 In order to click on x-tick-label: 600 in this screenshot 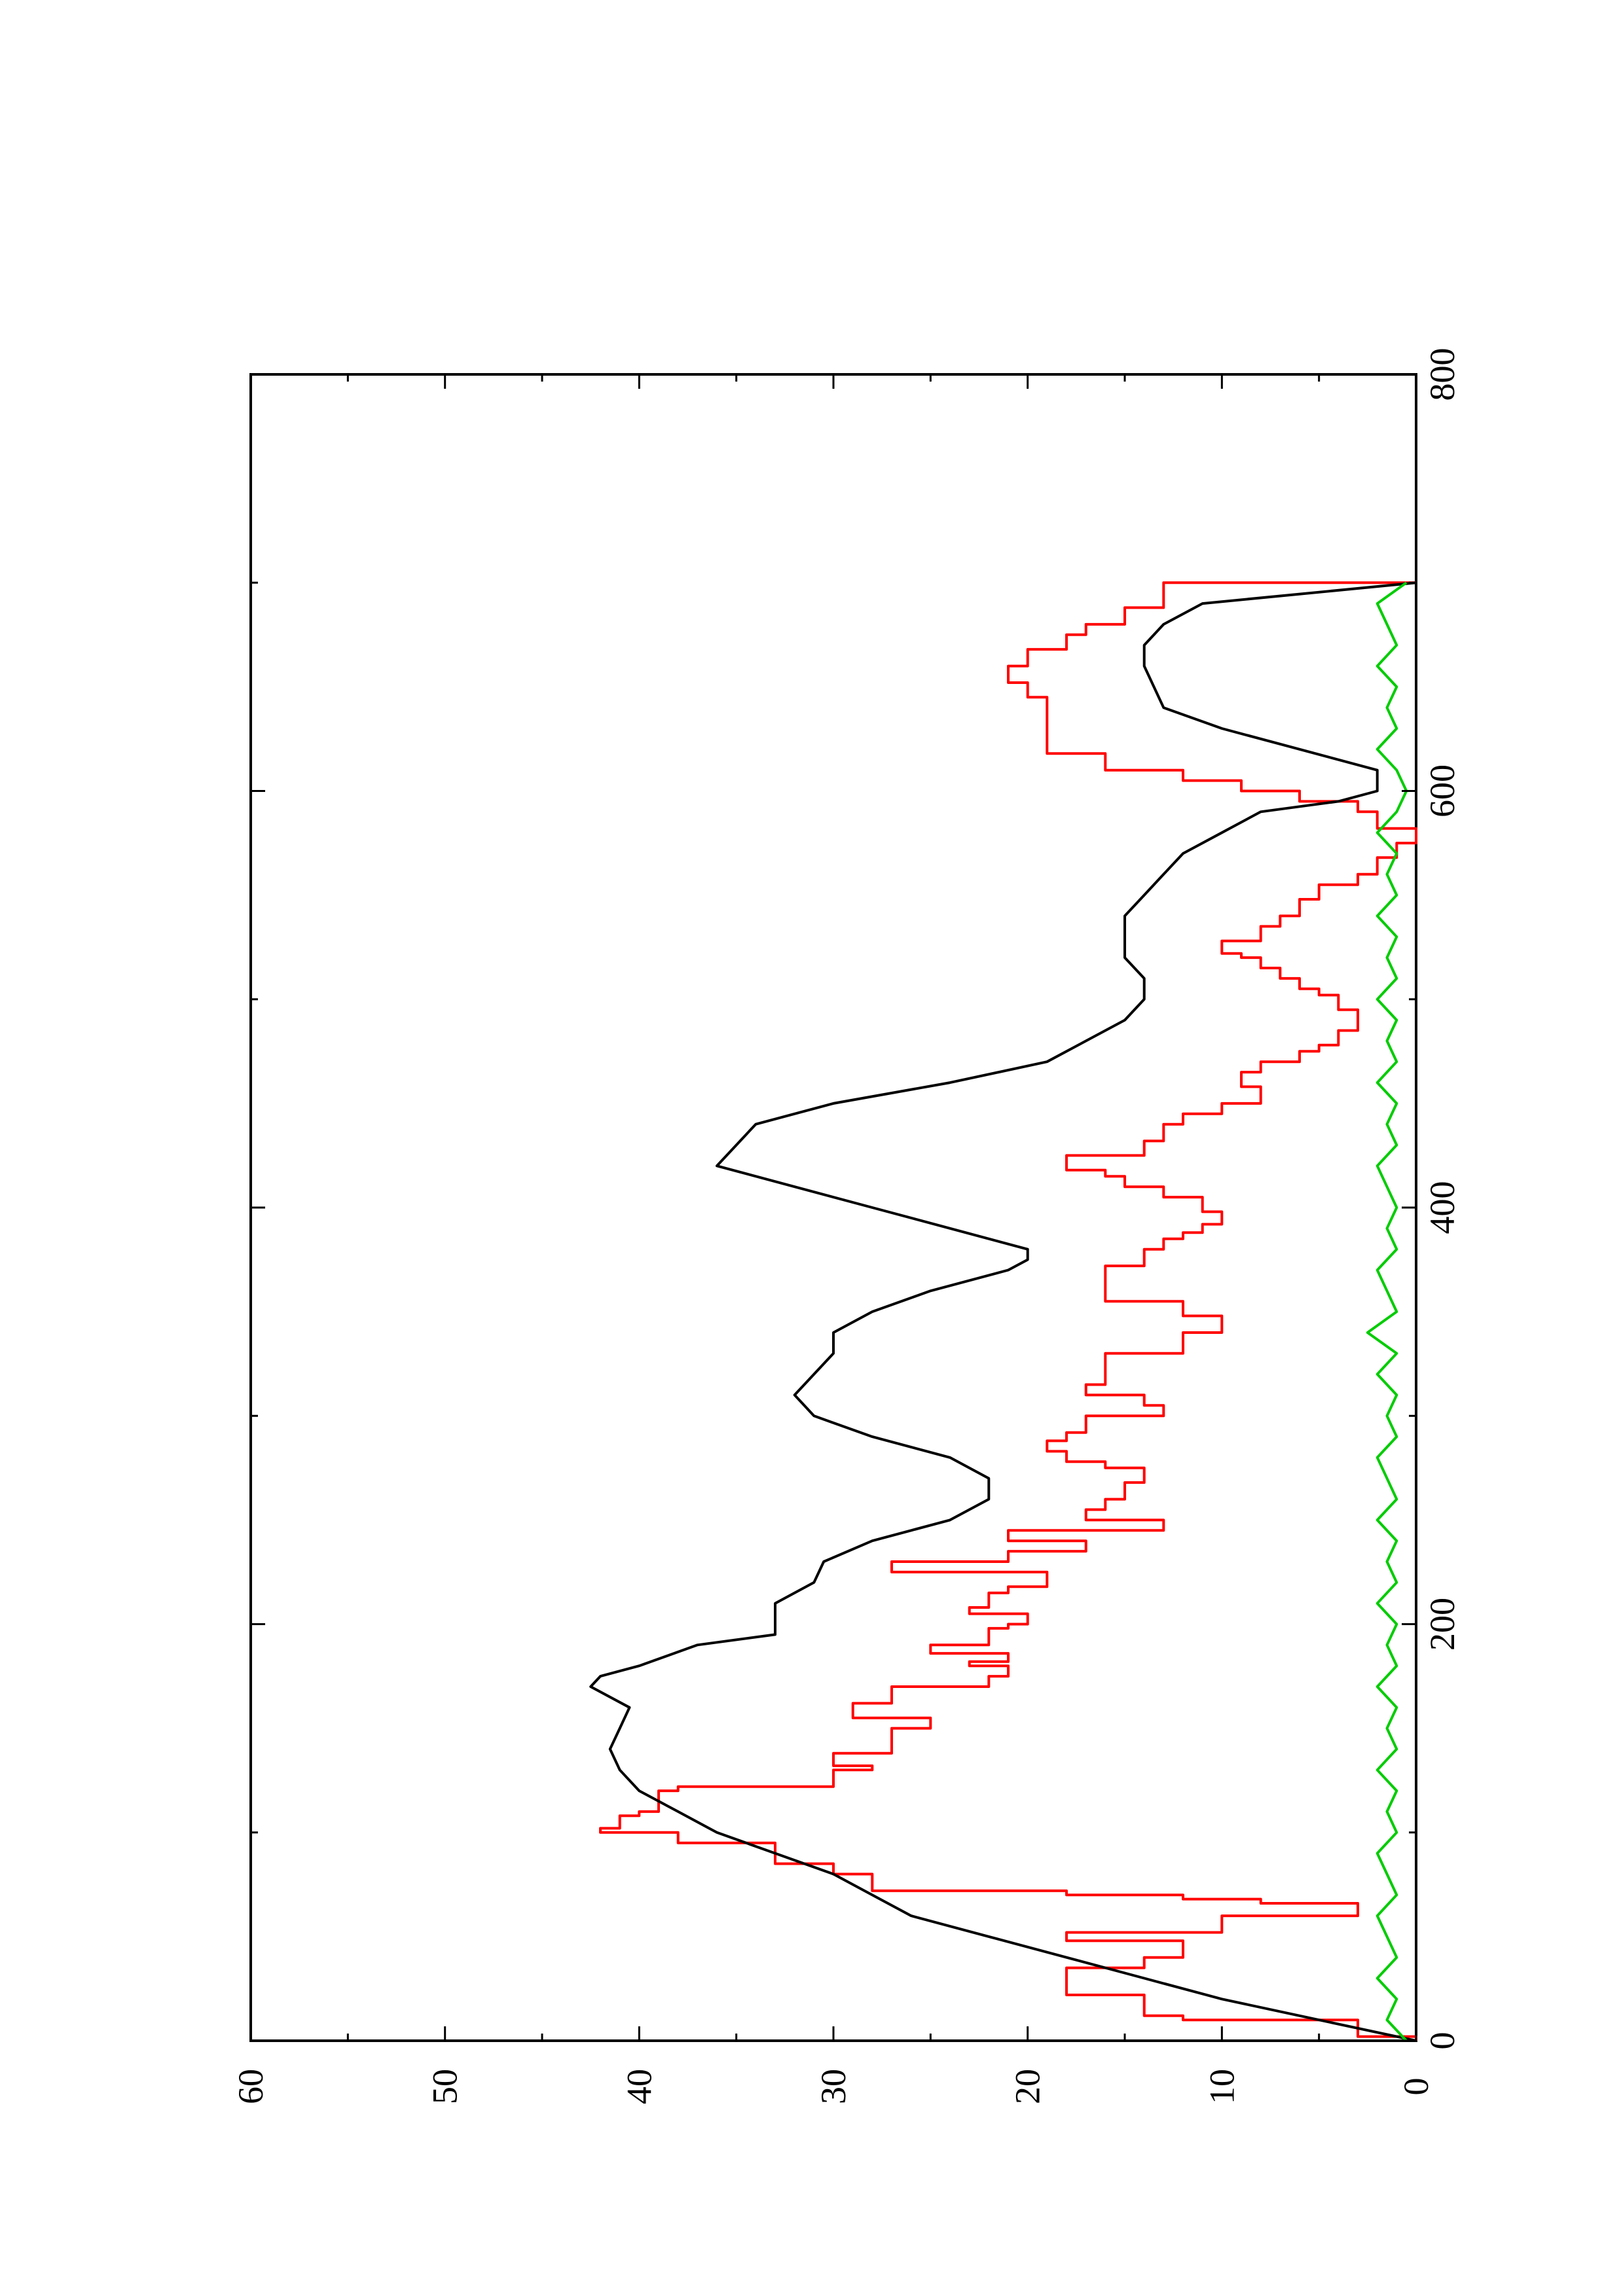, I will do `click(1442, 790)`.